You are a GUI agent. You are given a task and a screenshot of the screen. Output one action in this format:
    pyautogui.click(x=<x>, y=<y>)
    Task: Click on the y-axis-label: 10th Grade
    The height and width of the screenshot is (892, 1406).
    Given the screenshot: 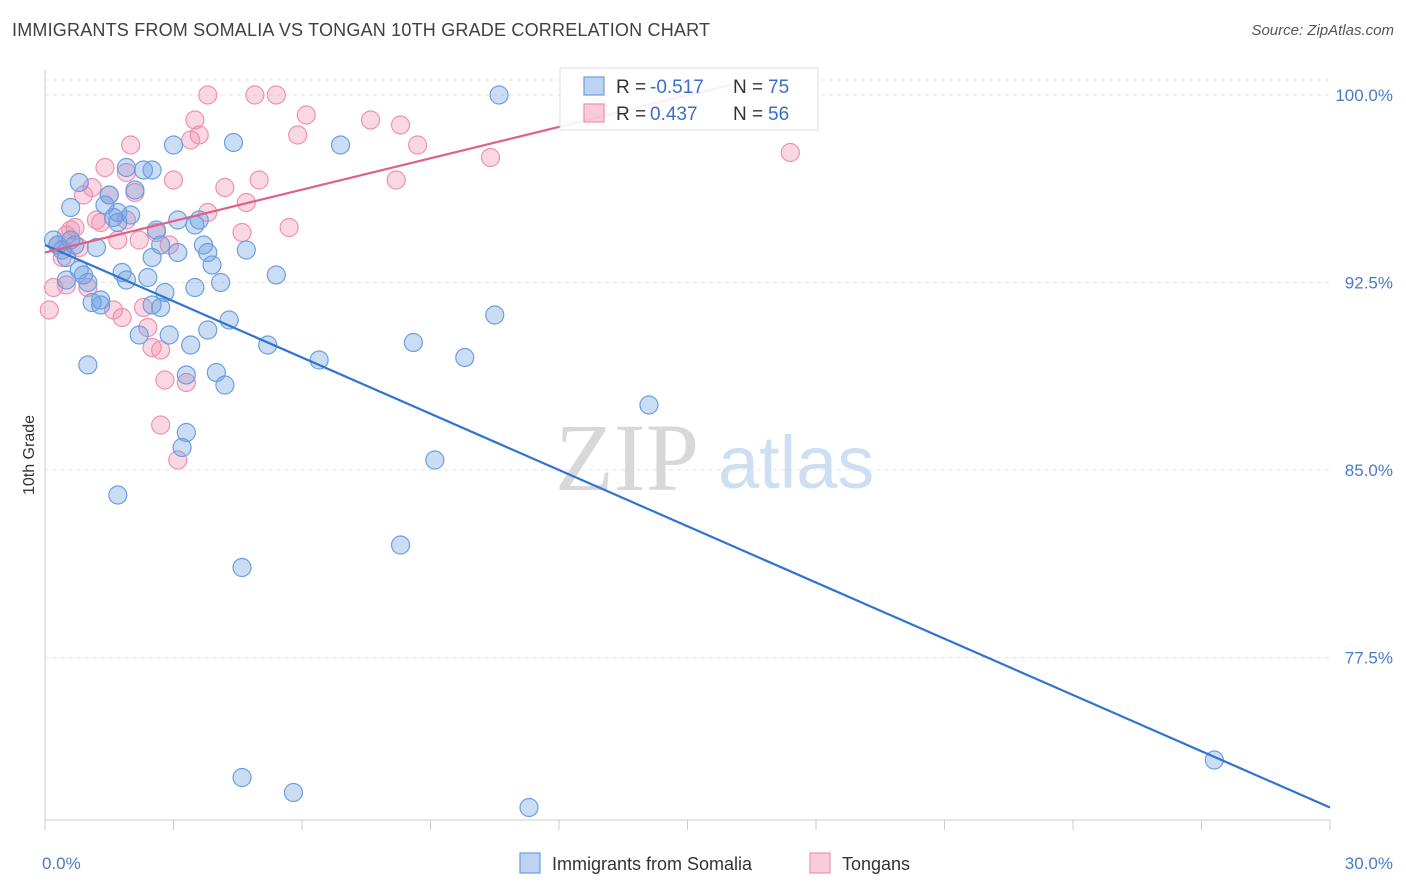 What is the action you would take?
    pyautogui.click(x=29, y=455)
    